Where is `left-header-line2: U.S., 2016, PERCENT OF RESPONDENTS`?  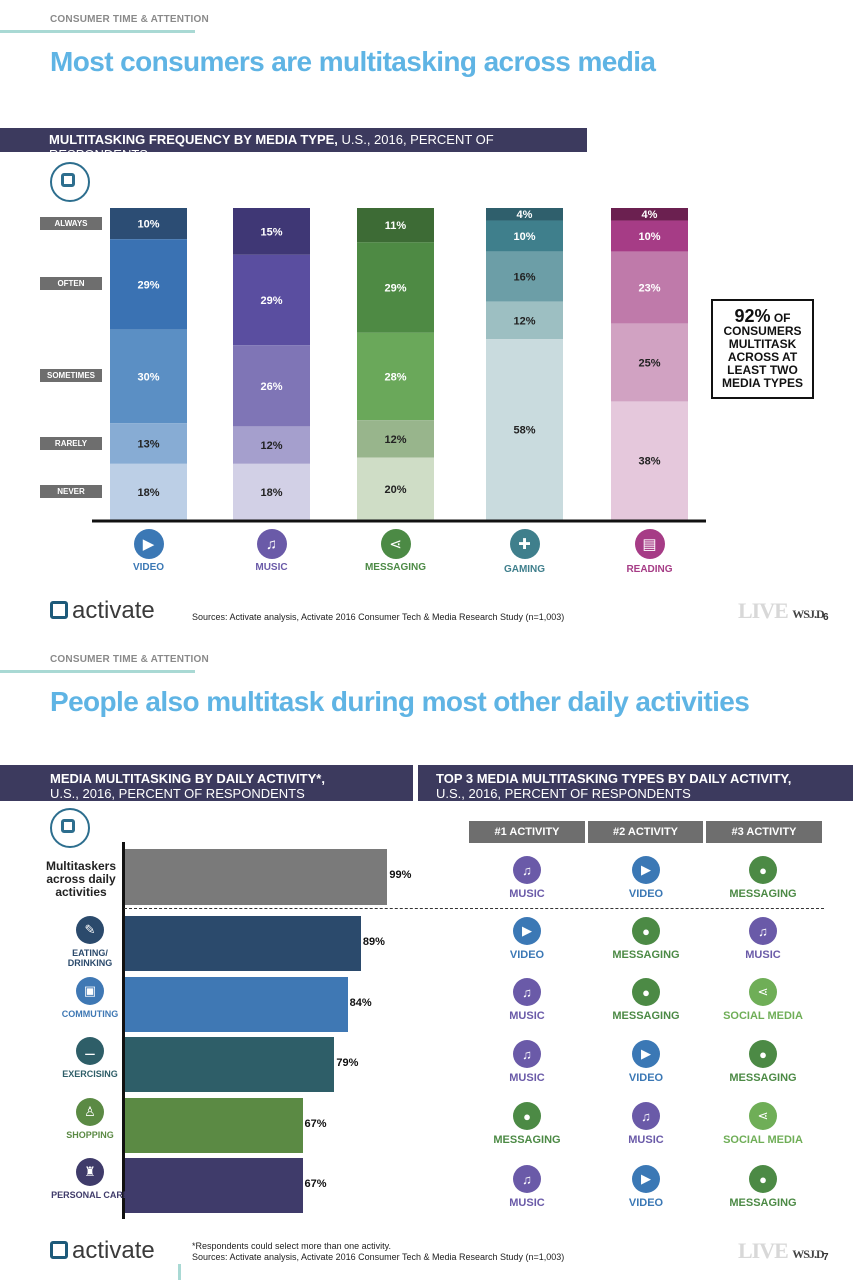 left-header-line2: U.S., 2016, PERCENT OF RESPONDENTS is located at coordinates (177, 793).